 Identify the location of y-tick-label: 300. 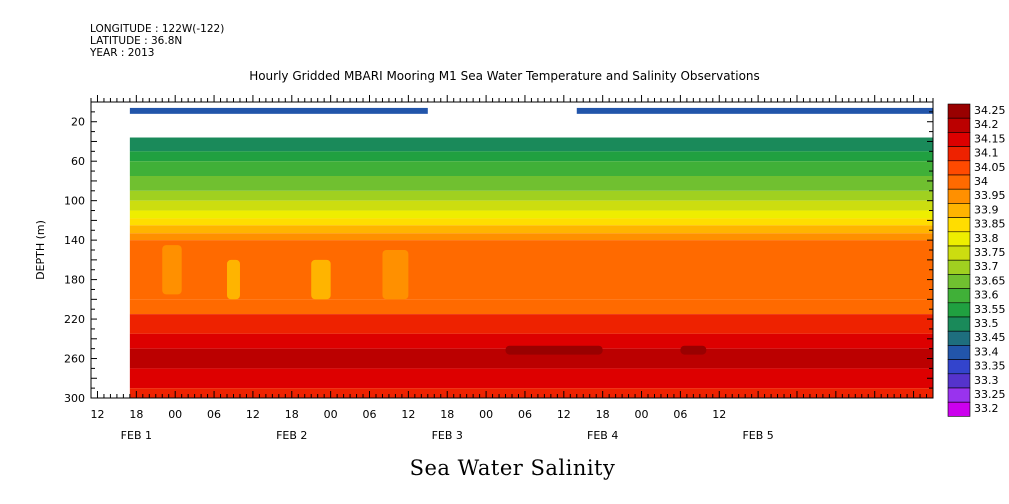
(74, 398).